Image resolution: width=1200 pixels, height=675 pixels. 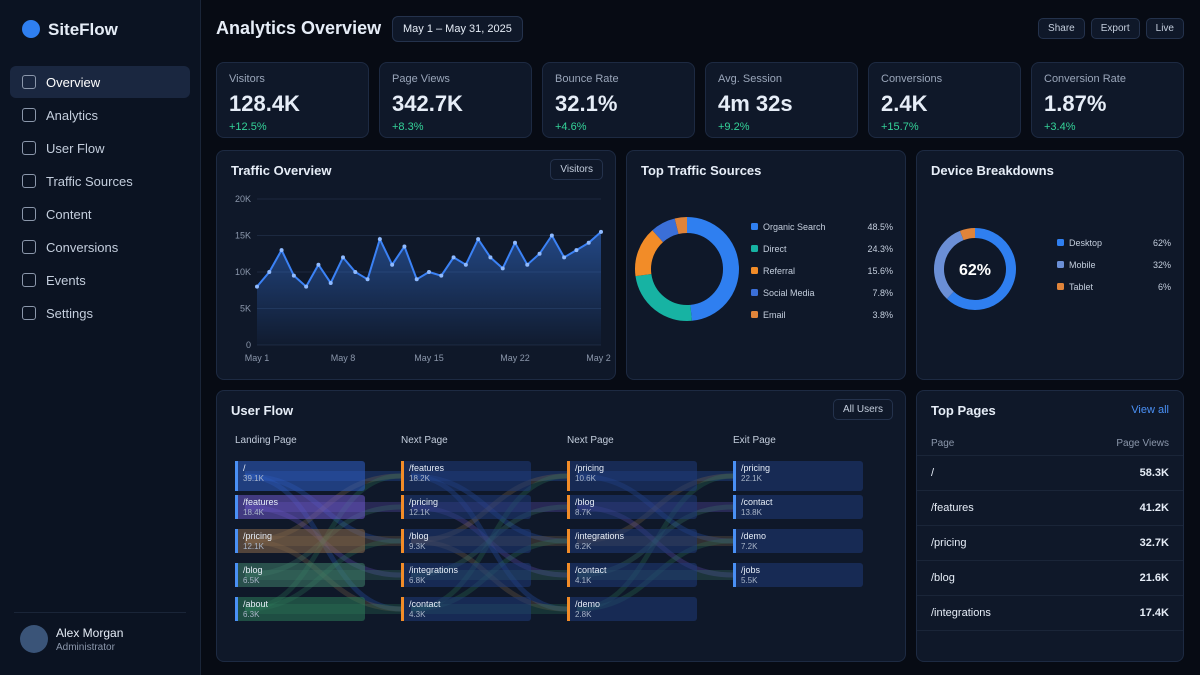 I want to click on kpi-label: Conversion Rate, so click(x=1085, y=79).